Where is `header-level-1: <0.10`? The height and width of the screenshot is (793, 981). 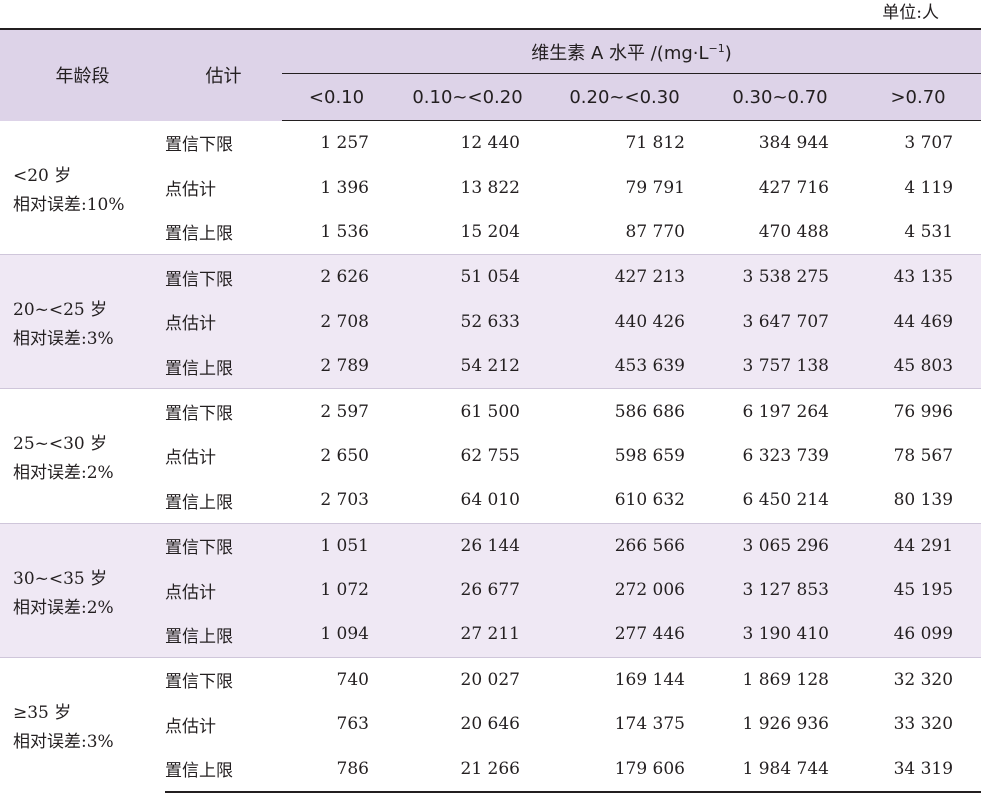
header-level-1: <0.10 is located at coordinates (336, 97).